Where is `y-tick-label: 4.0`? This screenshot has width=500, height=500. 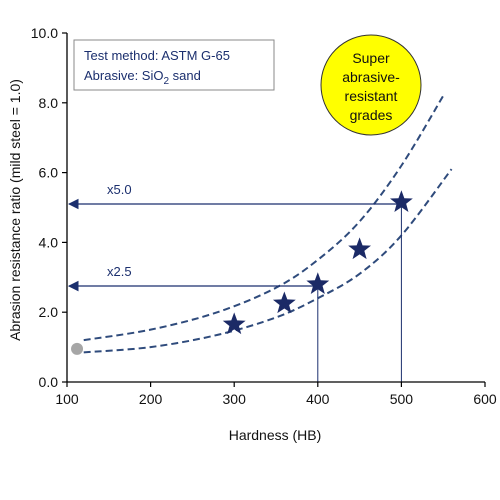 y-tick-label: 4.0 is located at coordinates (49, 242).